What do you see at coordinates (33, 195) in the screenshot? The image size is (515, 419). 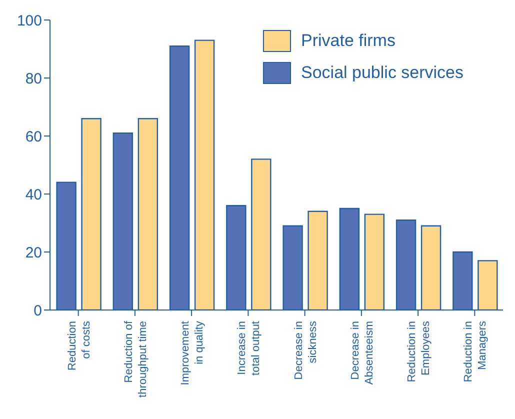 I see `y-tick-label: 40` at bounding box center [33, 195].